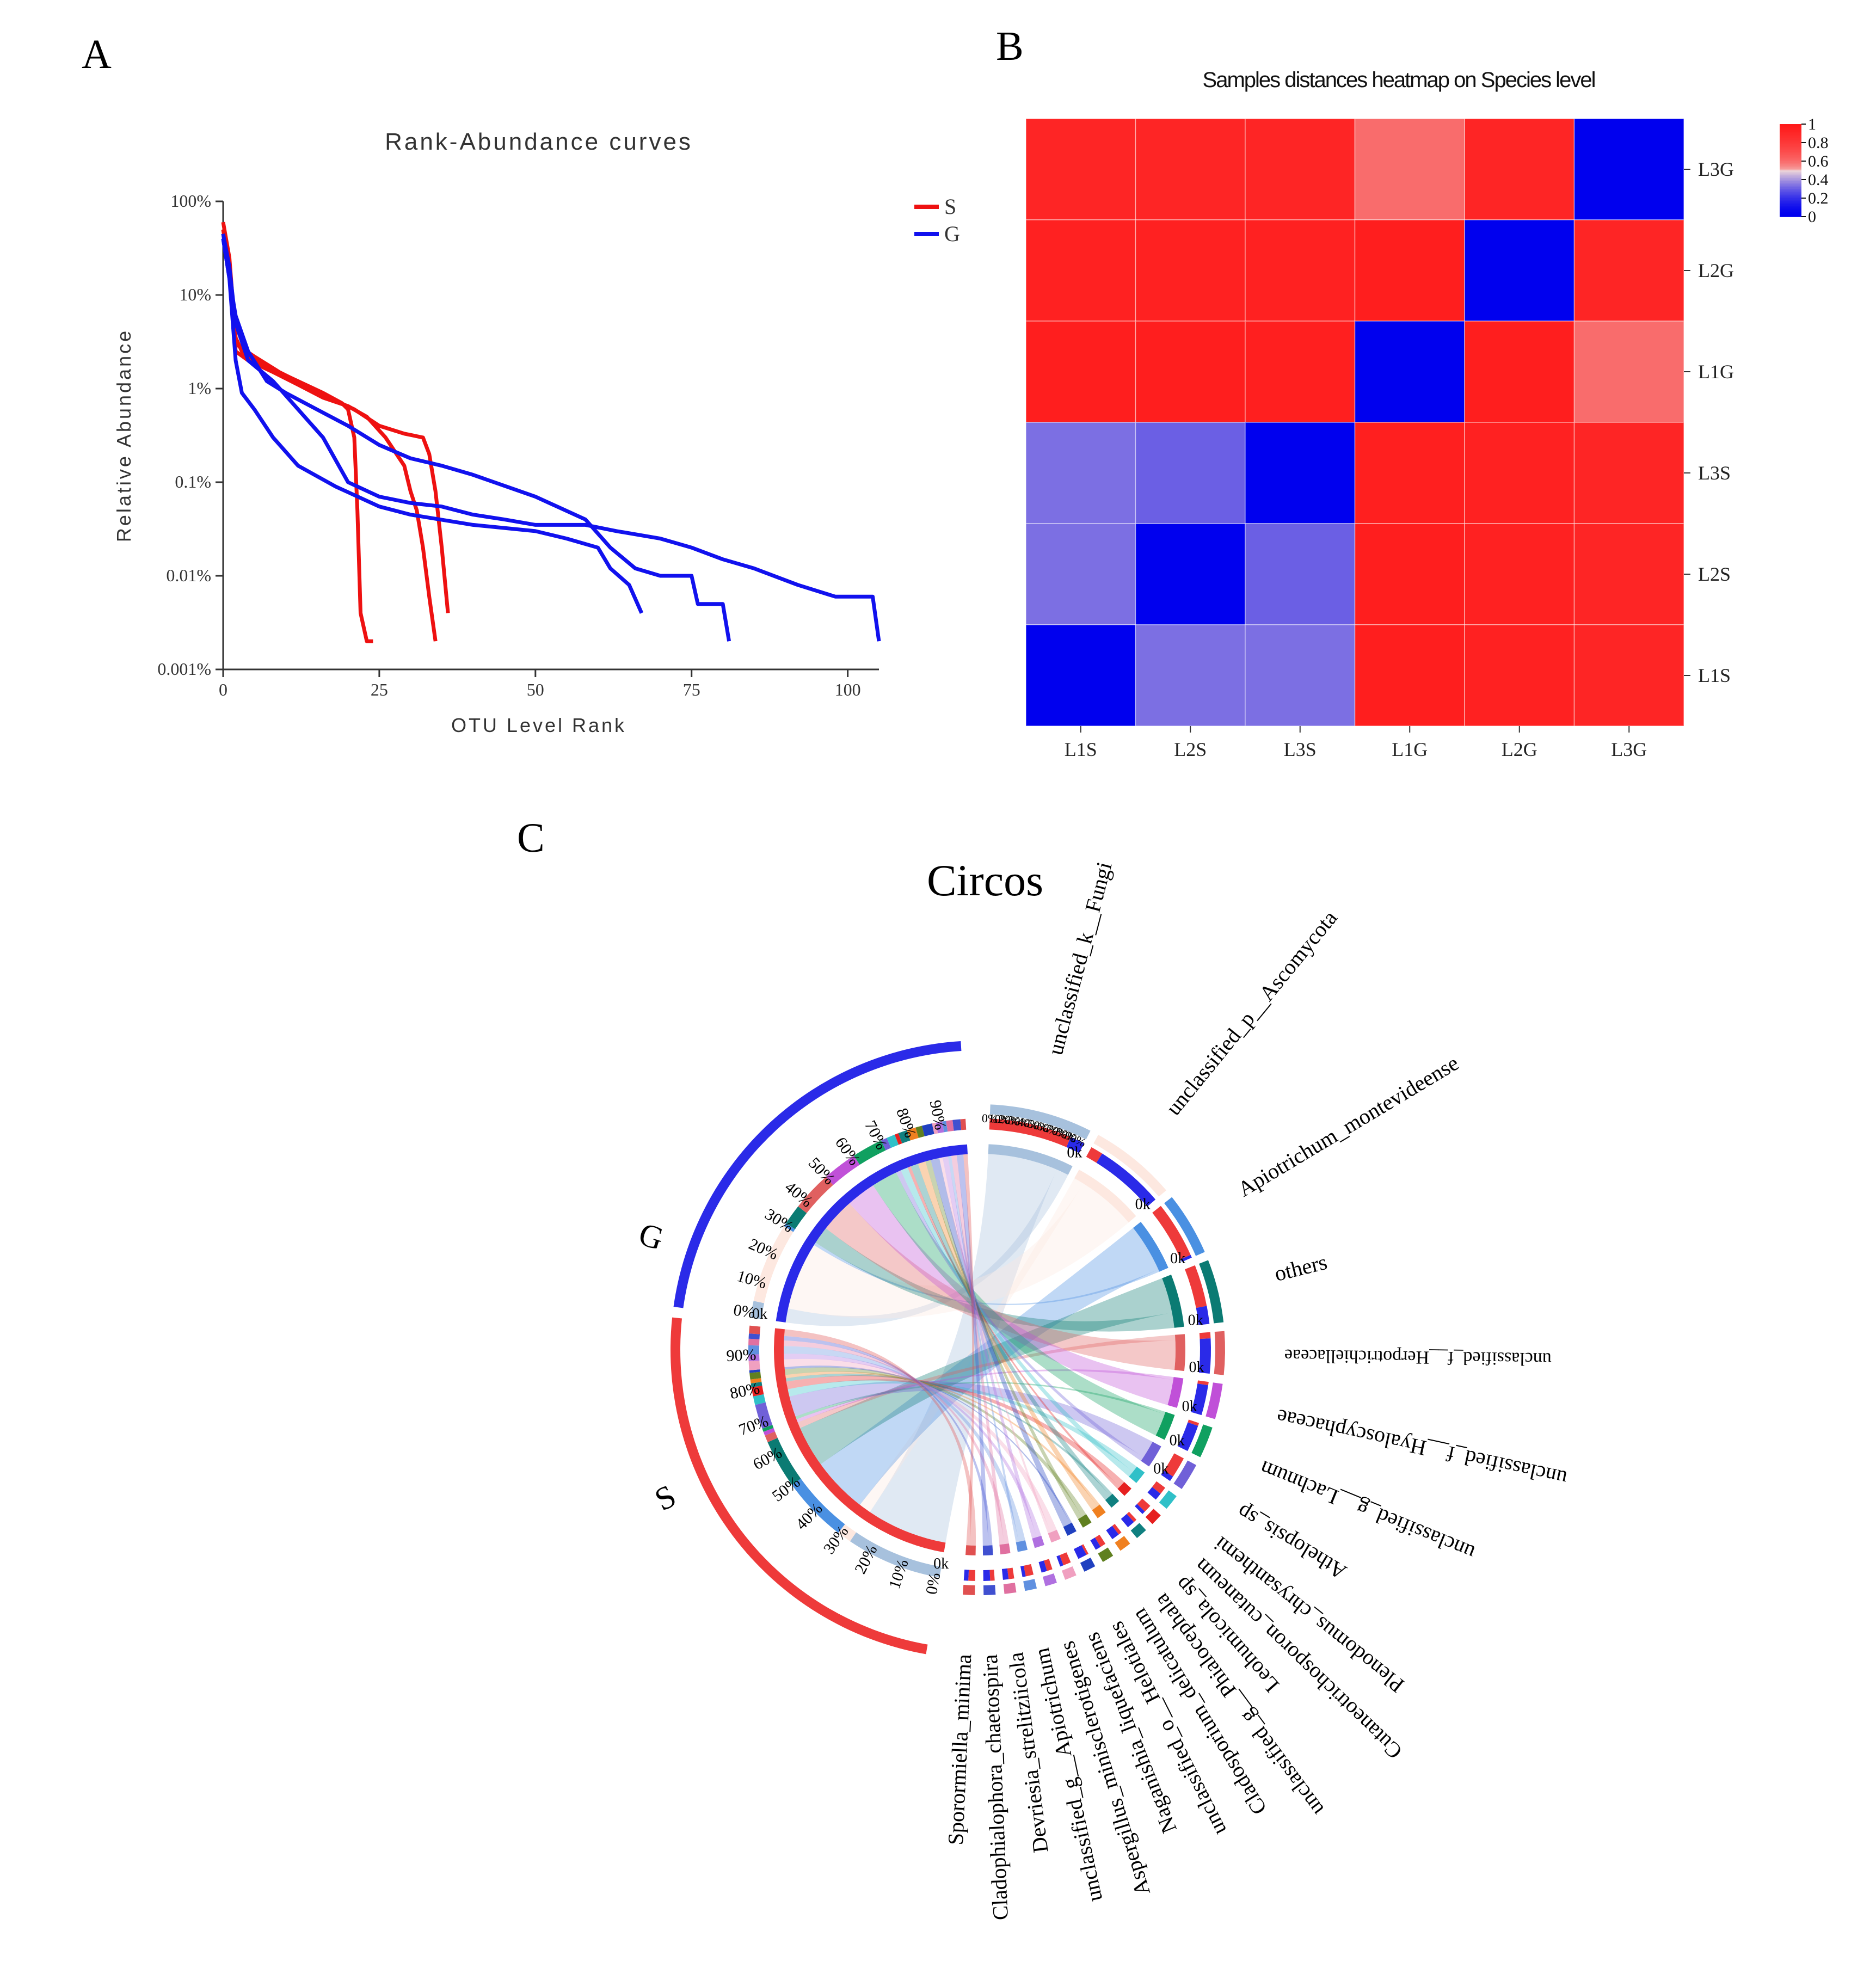 The image size is (1876, 1962). Describe the element at coordinates (1177, 1258) in the screenshot. I see `taxon-tick-label: 0k` at that location.